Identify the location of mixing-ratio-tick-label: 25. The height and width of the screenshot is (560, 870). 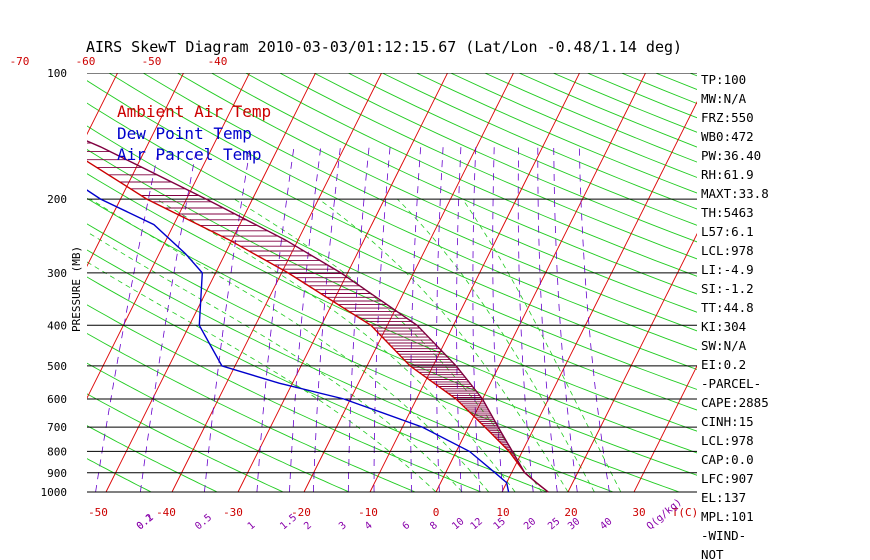
(554, 524).